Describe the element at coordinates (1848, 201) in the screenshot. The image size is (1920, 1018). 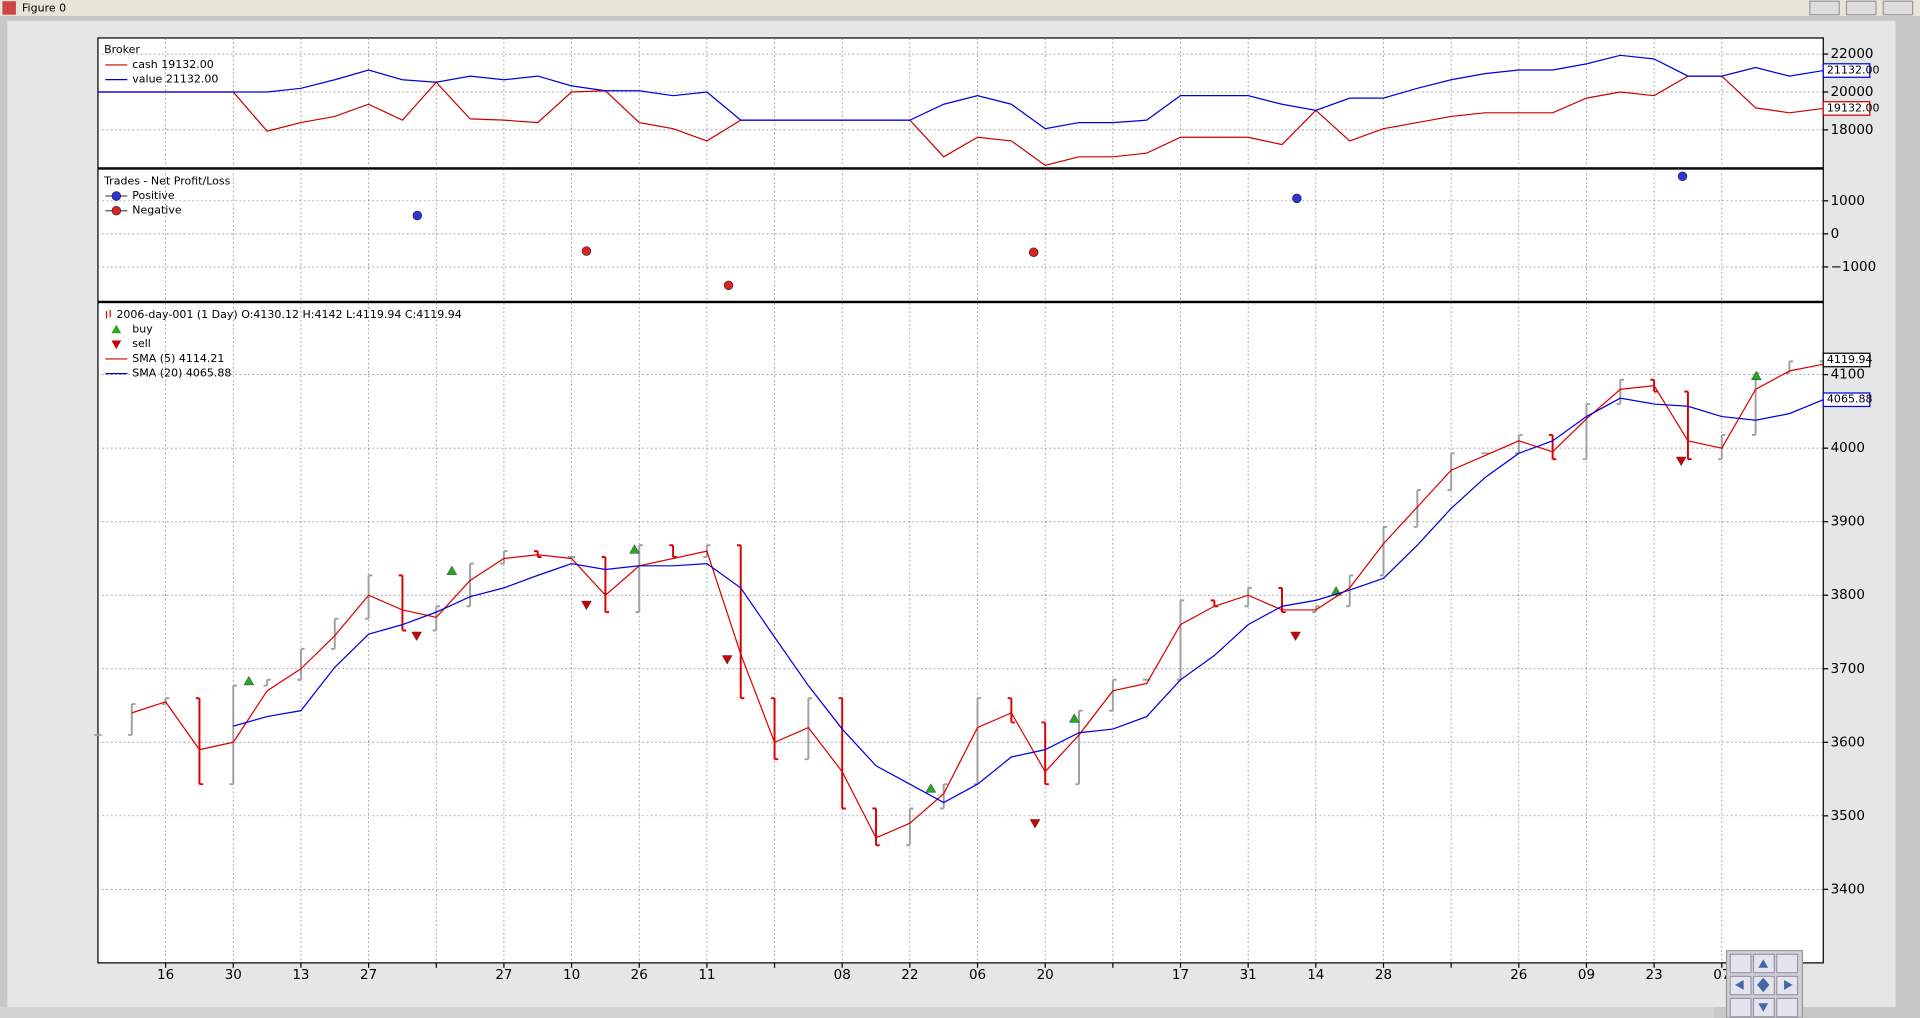
I see `y-tick-label: 1000` at that location.